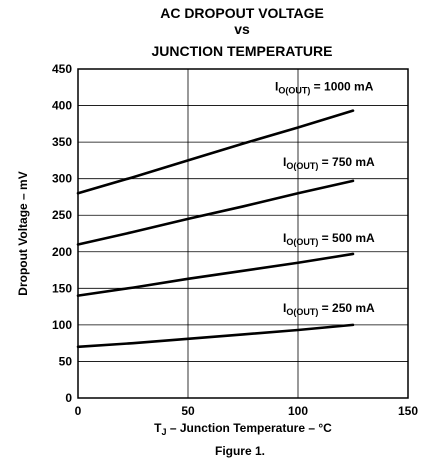 This screenshot has width=443, height=470. What do you see at coordinates (68, 398) in the screenshot?
I see `y-tick-label: 0` at bounding box center [68, 398].